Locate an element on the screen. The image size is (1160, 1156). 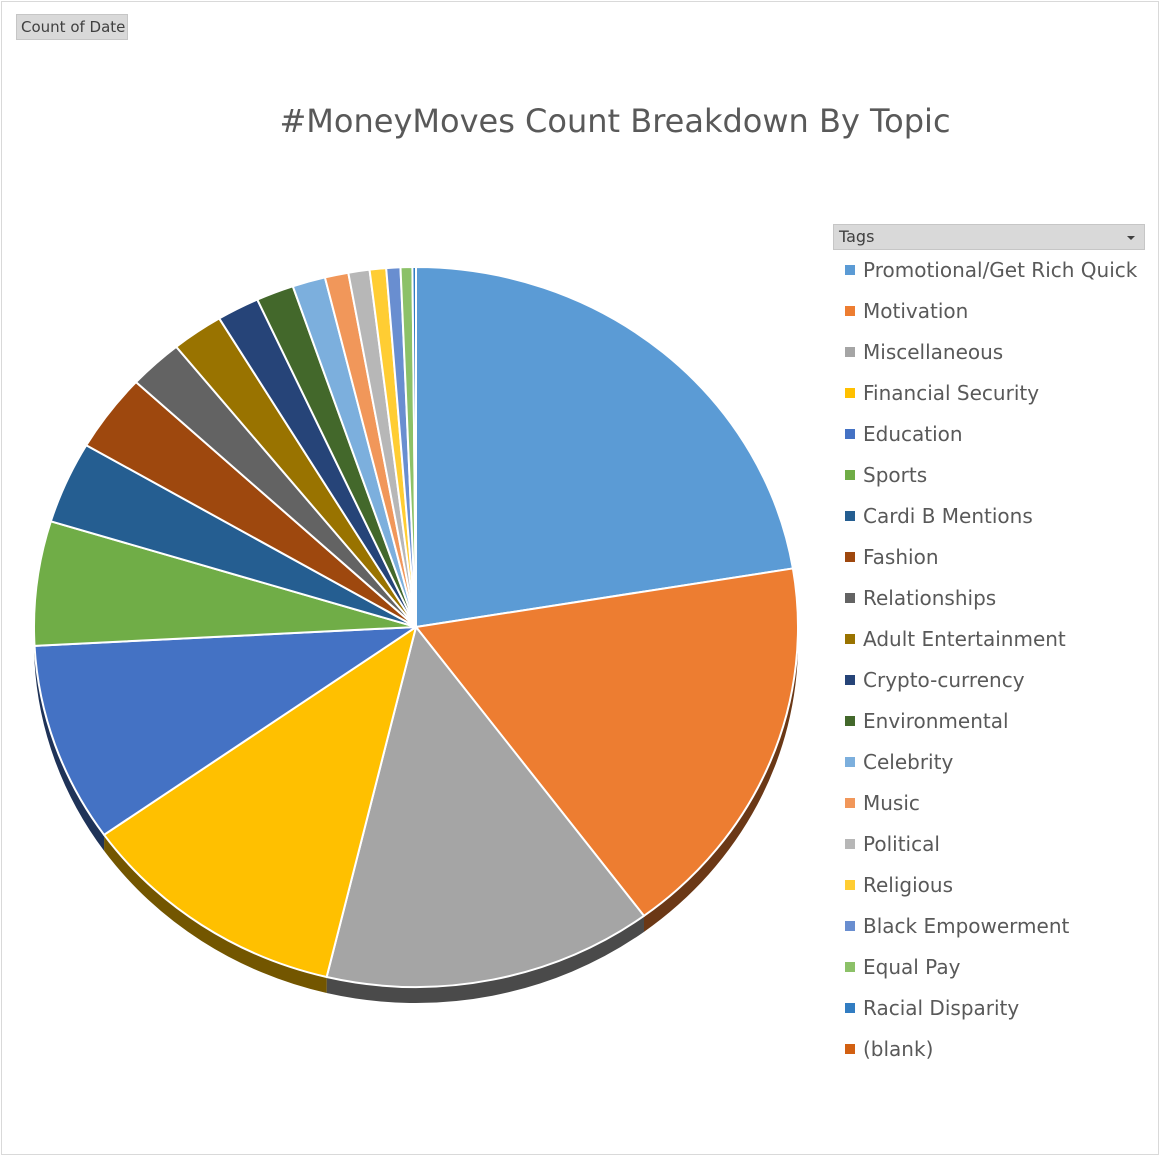
legend-label: Fashion is located at coordinates (901, 557).